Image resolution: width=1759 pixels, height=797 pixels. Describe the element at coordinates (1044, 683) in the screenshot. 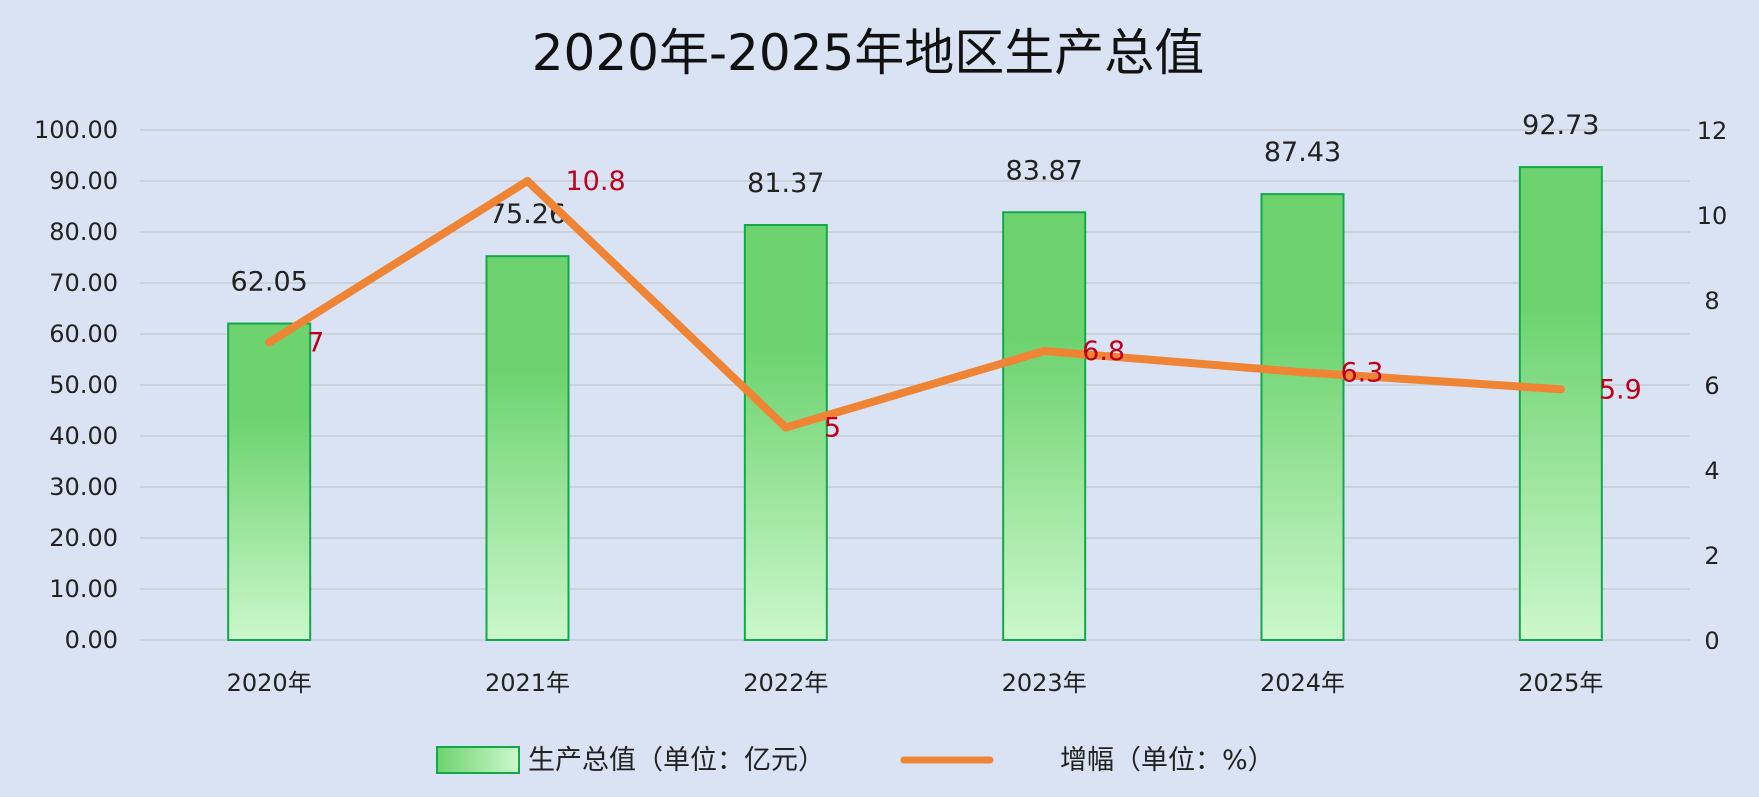

I see `x-tick-label: 2023年` at that location.